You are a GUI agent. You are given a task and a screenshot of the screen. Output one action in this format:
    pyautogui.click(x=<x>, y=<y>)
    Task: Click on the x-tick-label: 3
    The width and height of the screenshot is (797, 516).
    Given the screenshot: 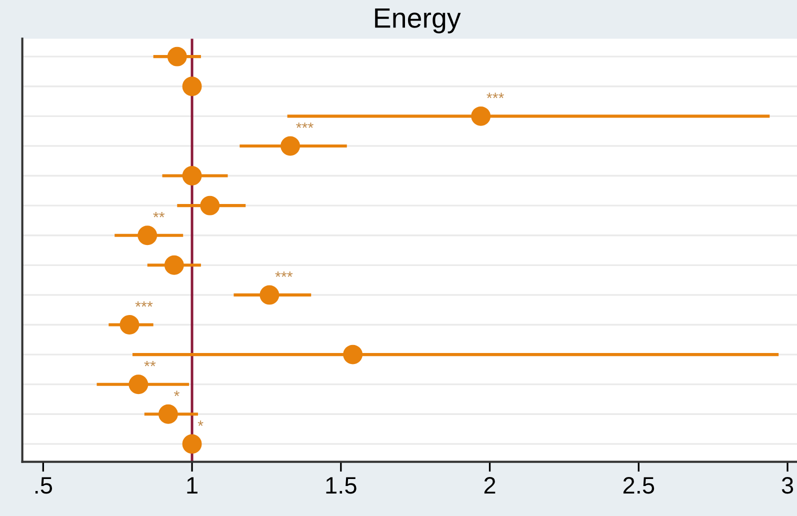 What is the action you would take?
    pyautogui.click(x=788, y=485)
    